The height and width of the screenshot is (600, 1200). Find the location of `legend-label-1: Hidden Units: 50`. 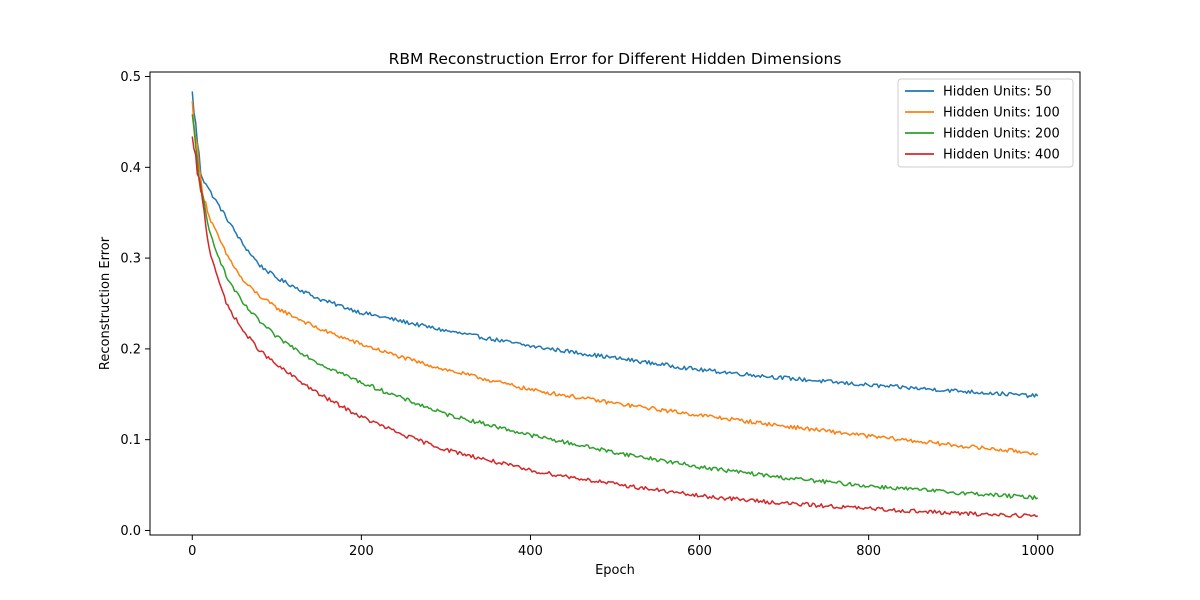

legend-label-1: Hidden Units: 50 is located at coordinates (997, 92).